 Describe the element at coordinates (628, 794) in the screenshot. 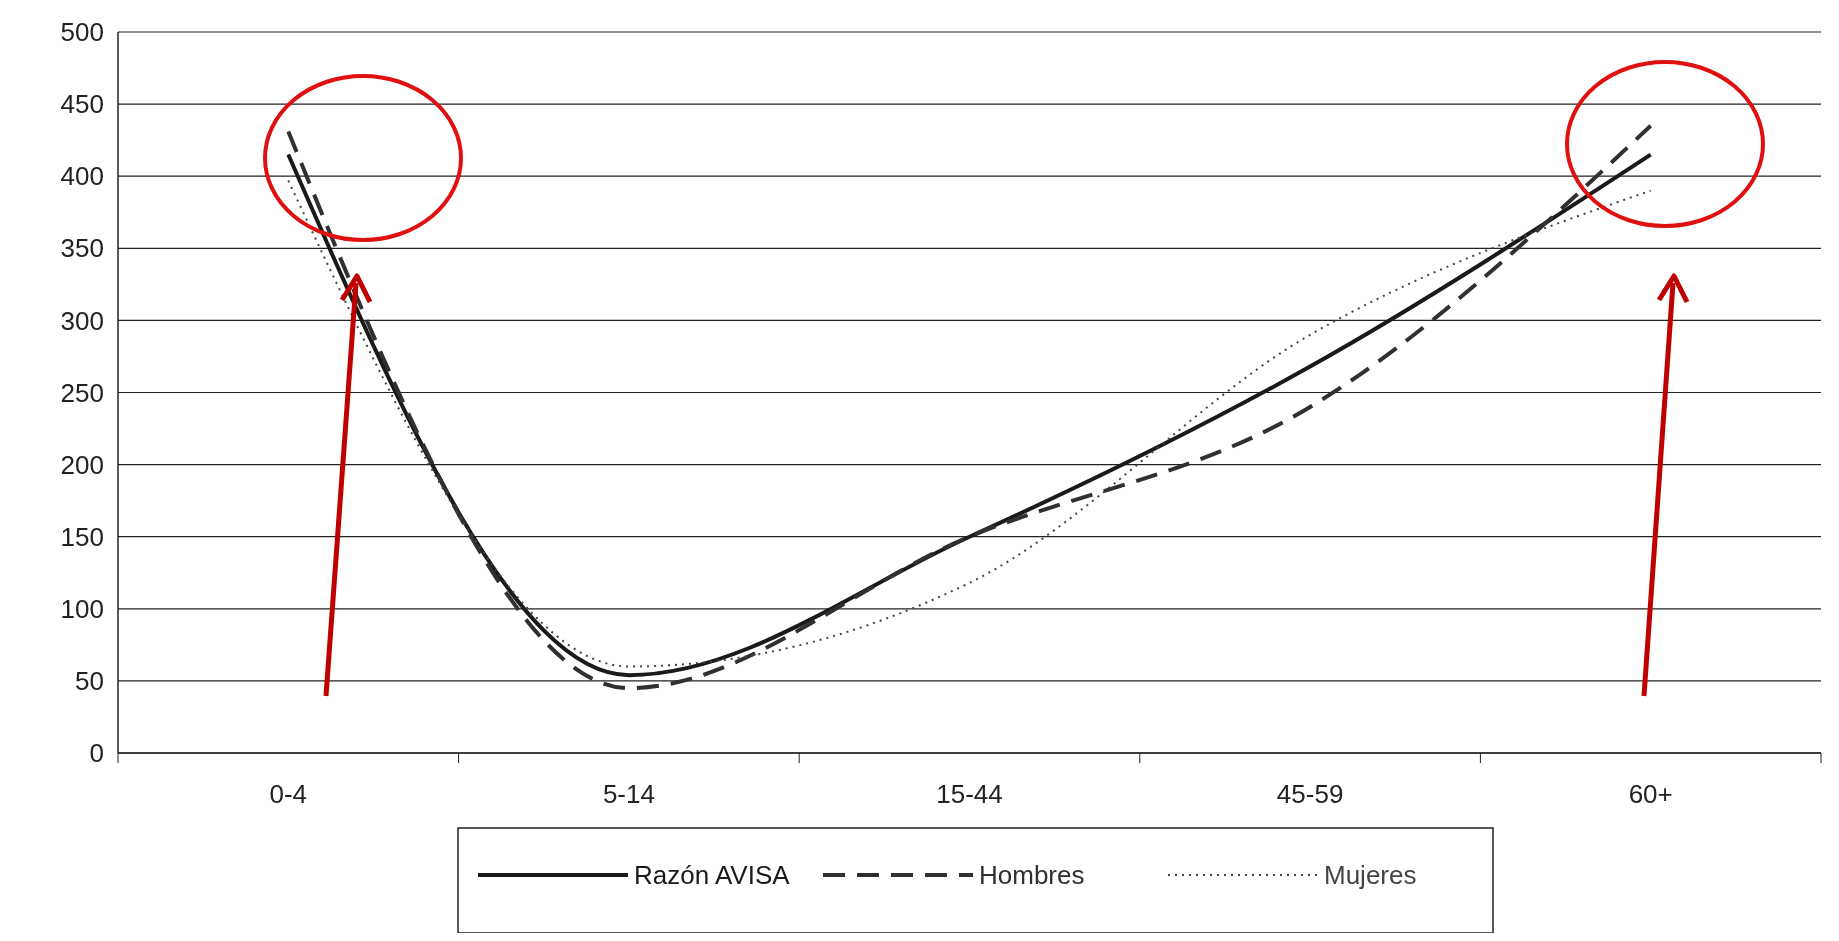

I see `x-tick-label: 5-14` at that location.